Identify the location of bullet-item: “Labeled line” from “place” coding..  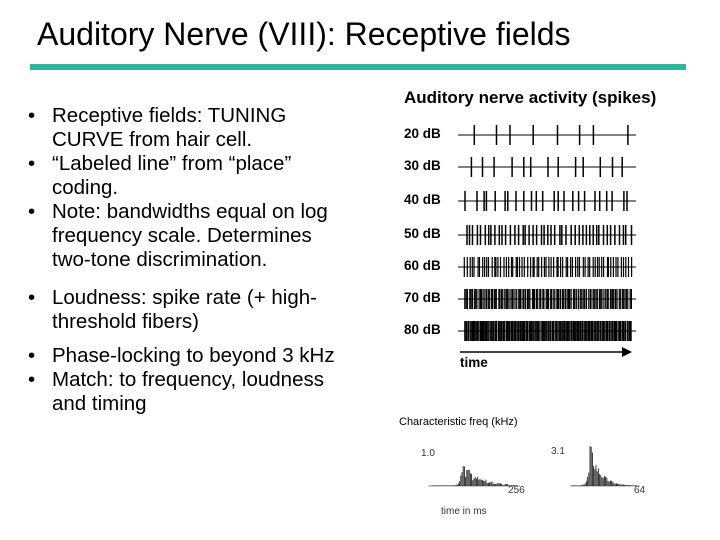
(187, 176).